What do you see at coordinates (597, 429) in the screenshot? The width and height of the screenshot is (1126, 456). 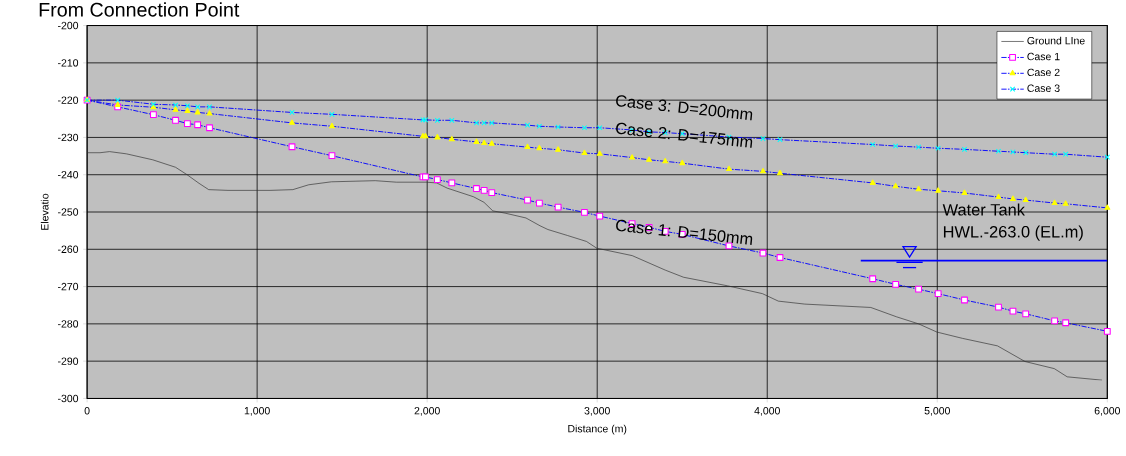 I see `x-axis-title: Distance (m)` at bounding box center [597, 429].